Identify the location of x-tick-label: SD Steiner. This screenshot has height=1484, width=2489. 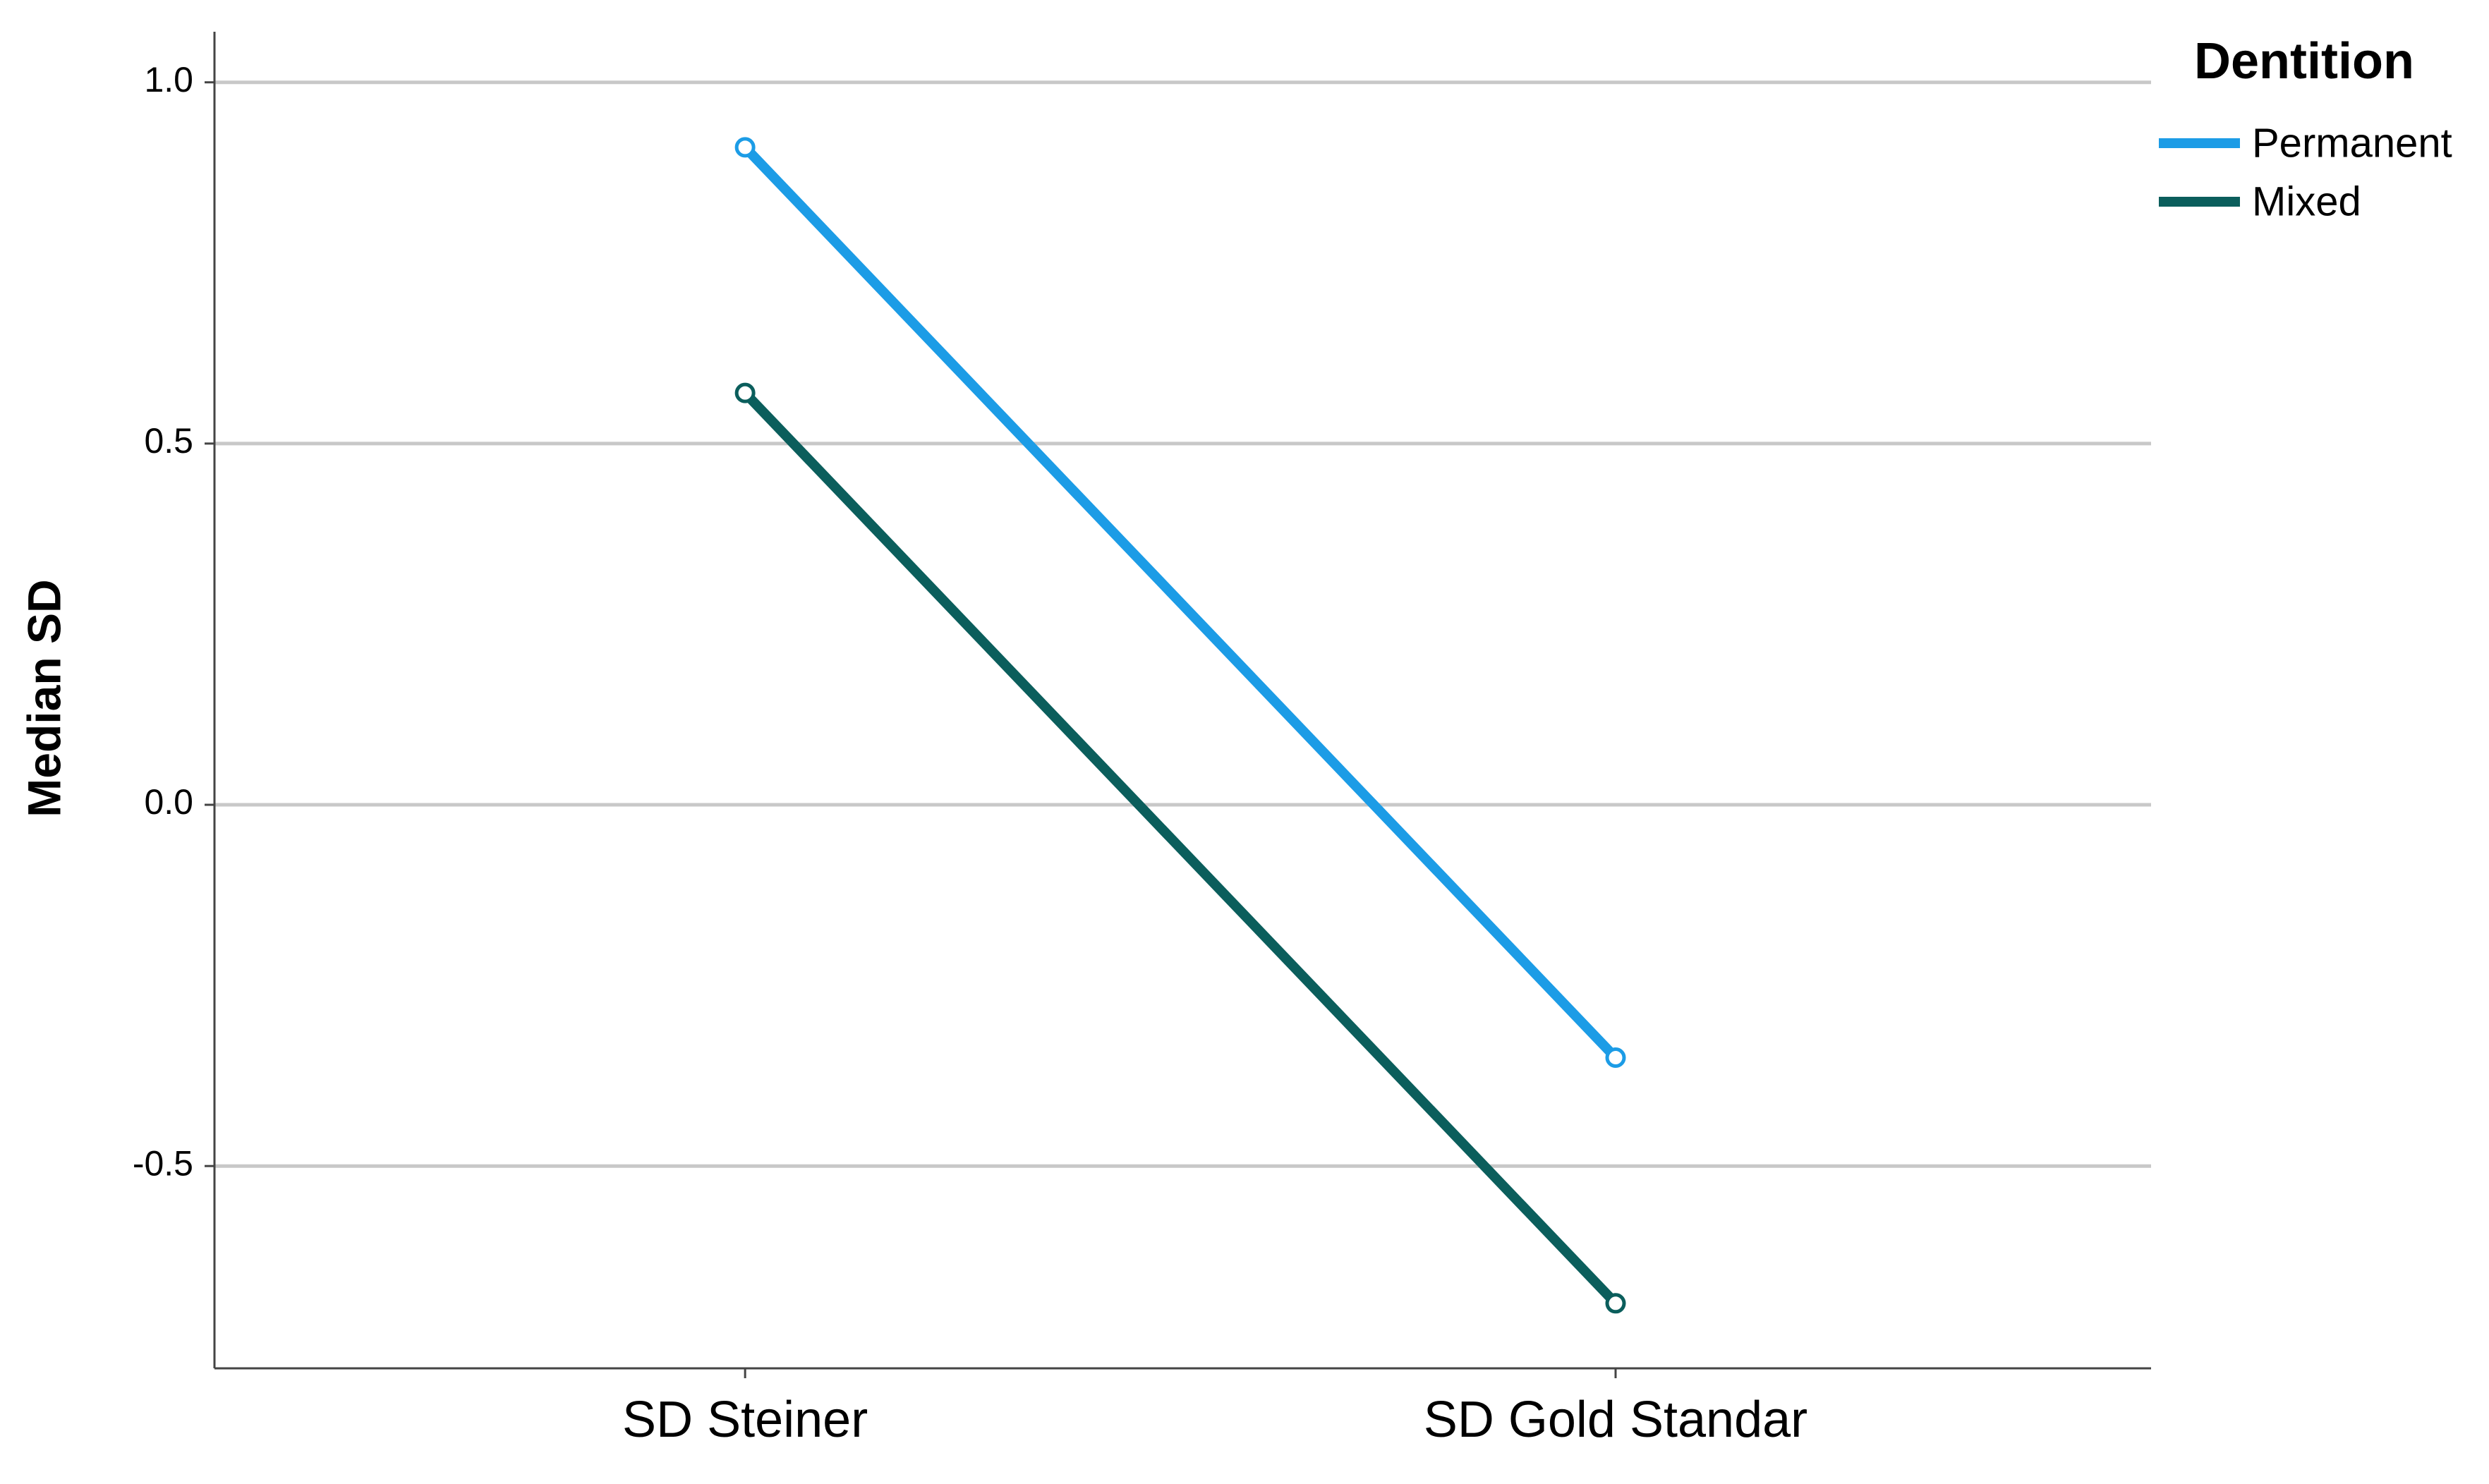
(745, 1420).